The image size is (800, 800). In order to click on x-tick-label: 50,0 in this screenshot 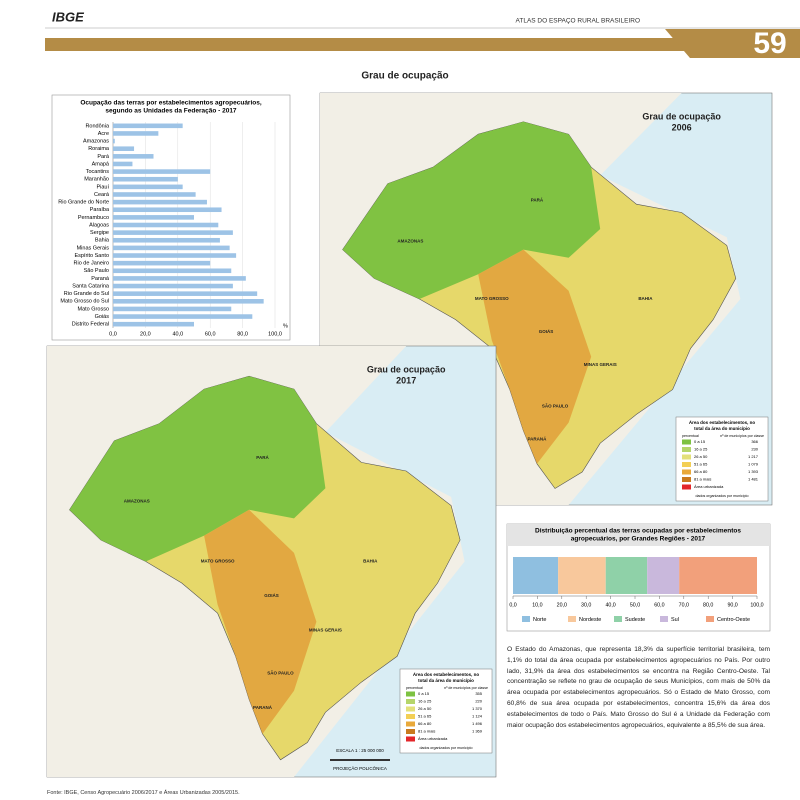, I will do `click(635, 605)`.